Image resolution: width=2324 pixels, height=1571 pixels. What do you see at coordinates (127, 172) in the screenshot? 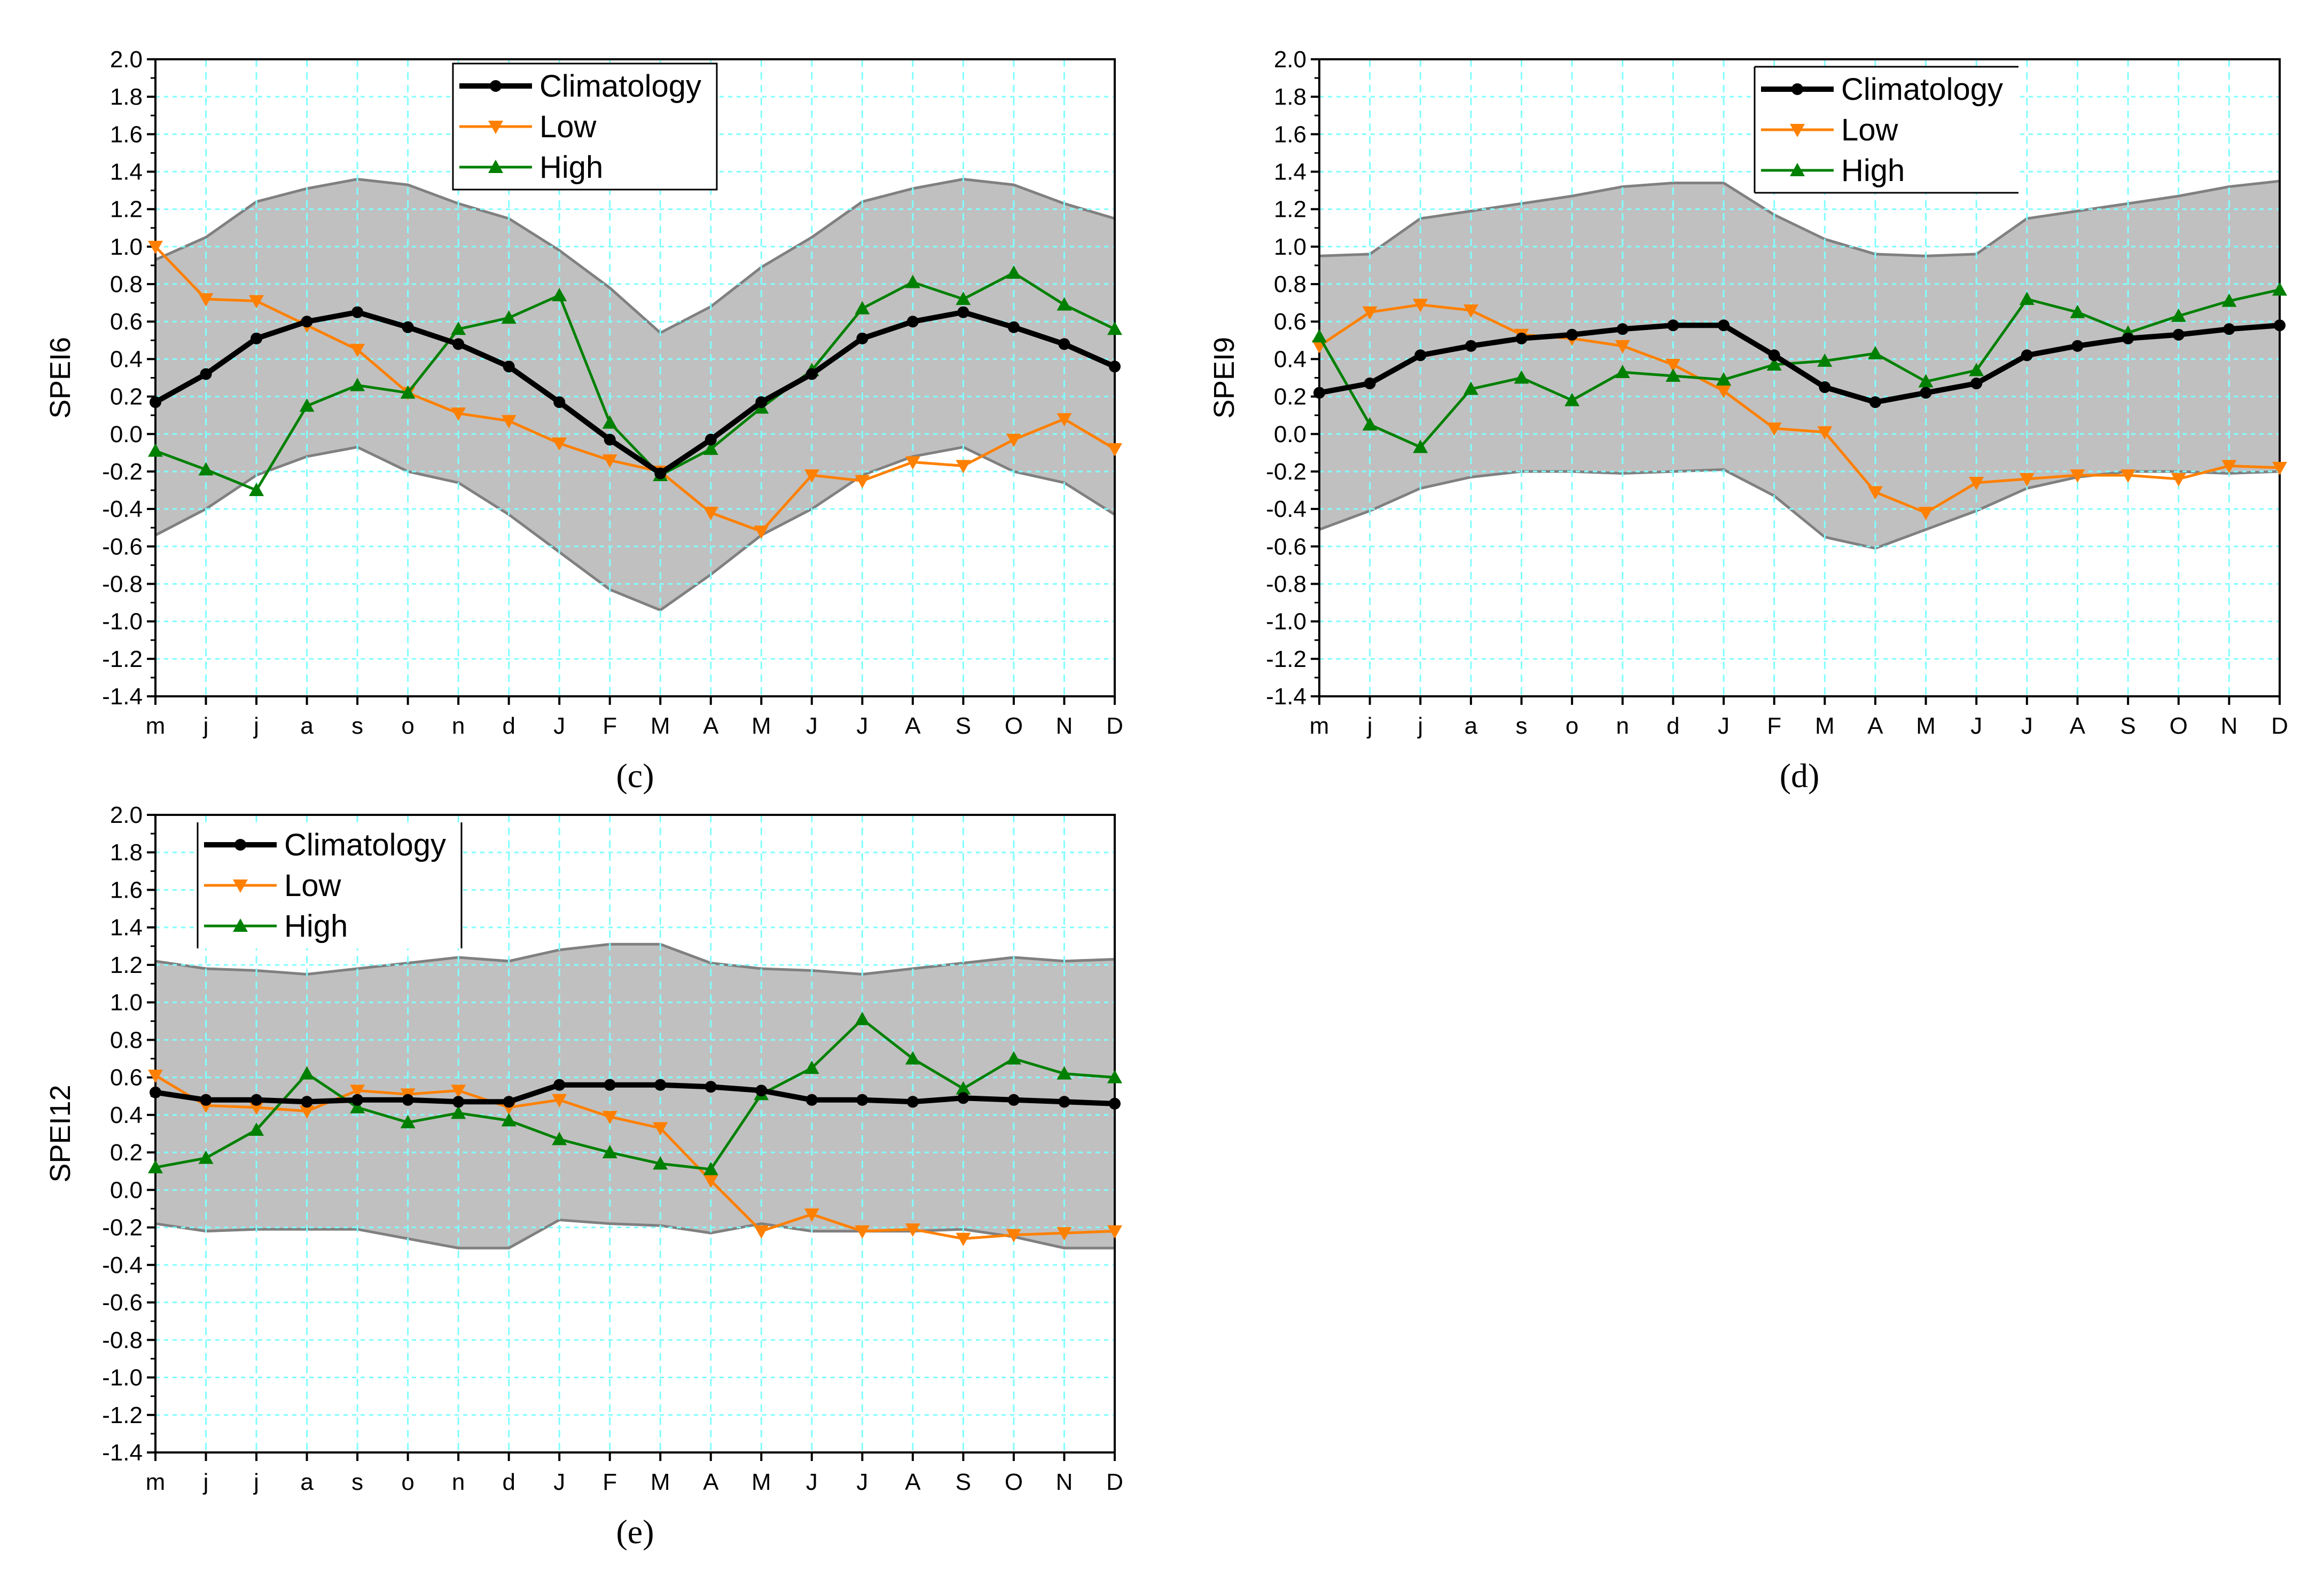
I see `y-tick-label: 1.4` at bounding box center [127, 172].